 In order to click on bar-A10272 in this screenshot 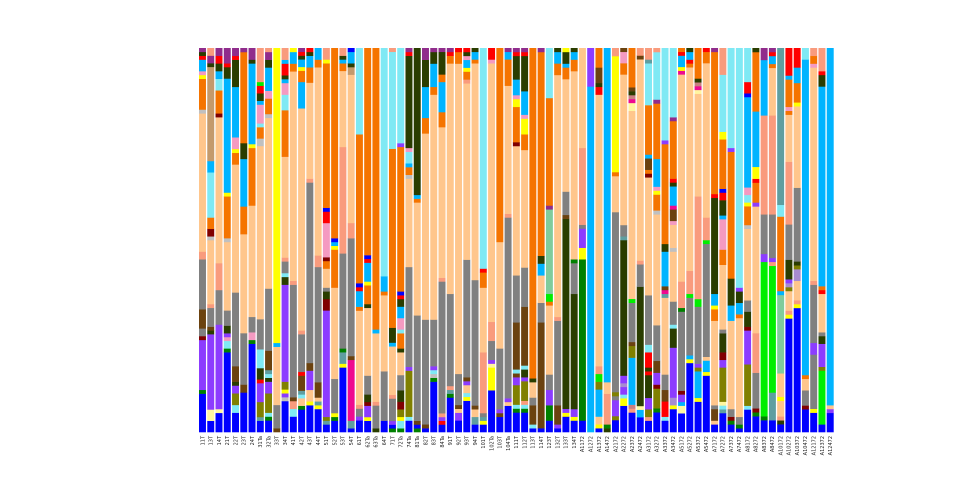, I will do `click(789, 240)`.